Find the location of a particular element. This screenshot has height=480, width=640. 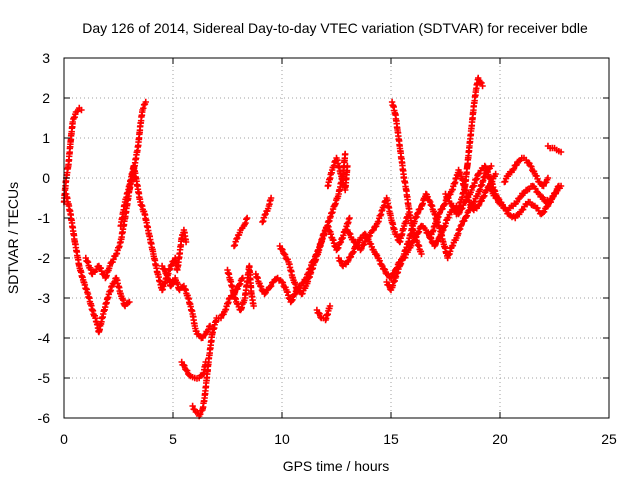

x-tick-label: 25 is located at coordinates (609, 439).